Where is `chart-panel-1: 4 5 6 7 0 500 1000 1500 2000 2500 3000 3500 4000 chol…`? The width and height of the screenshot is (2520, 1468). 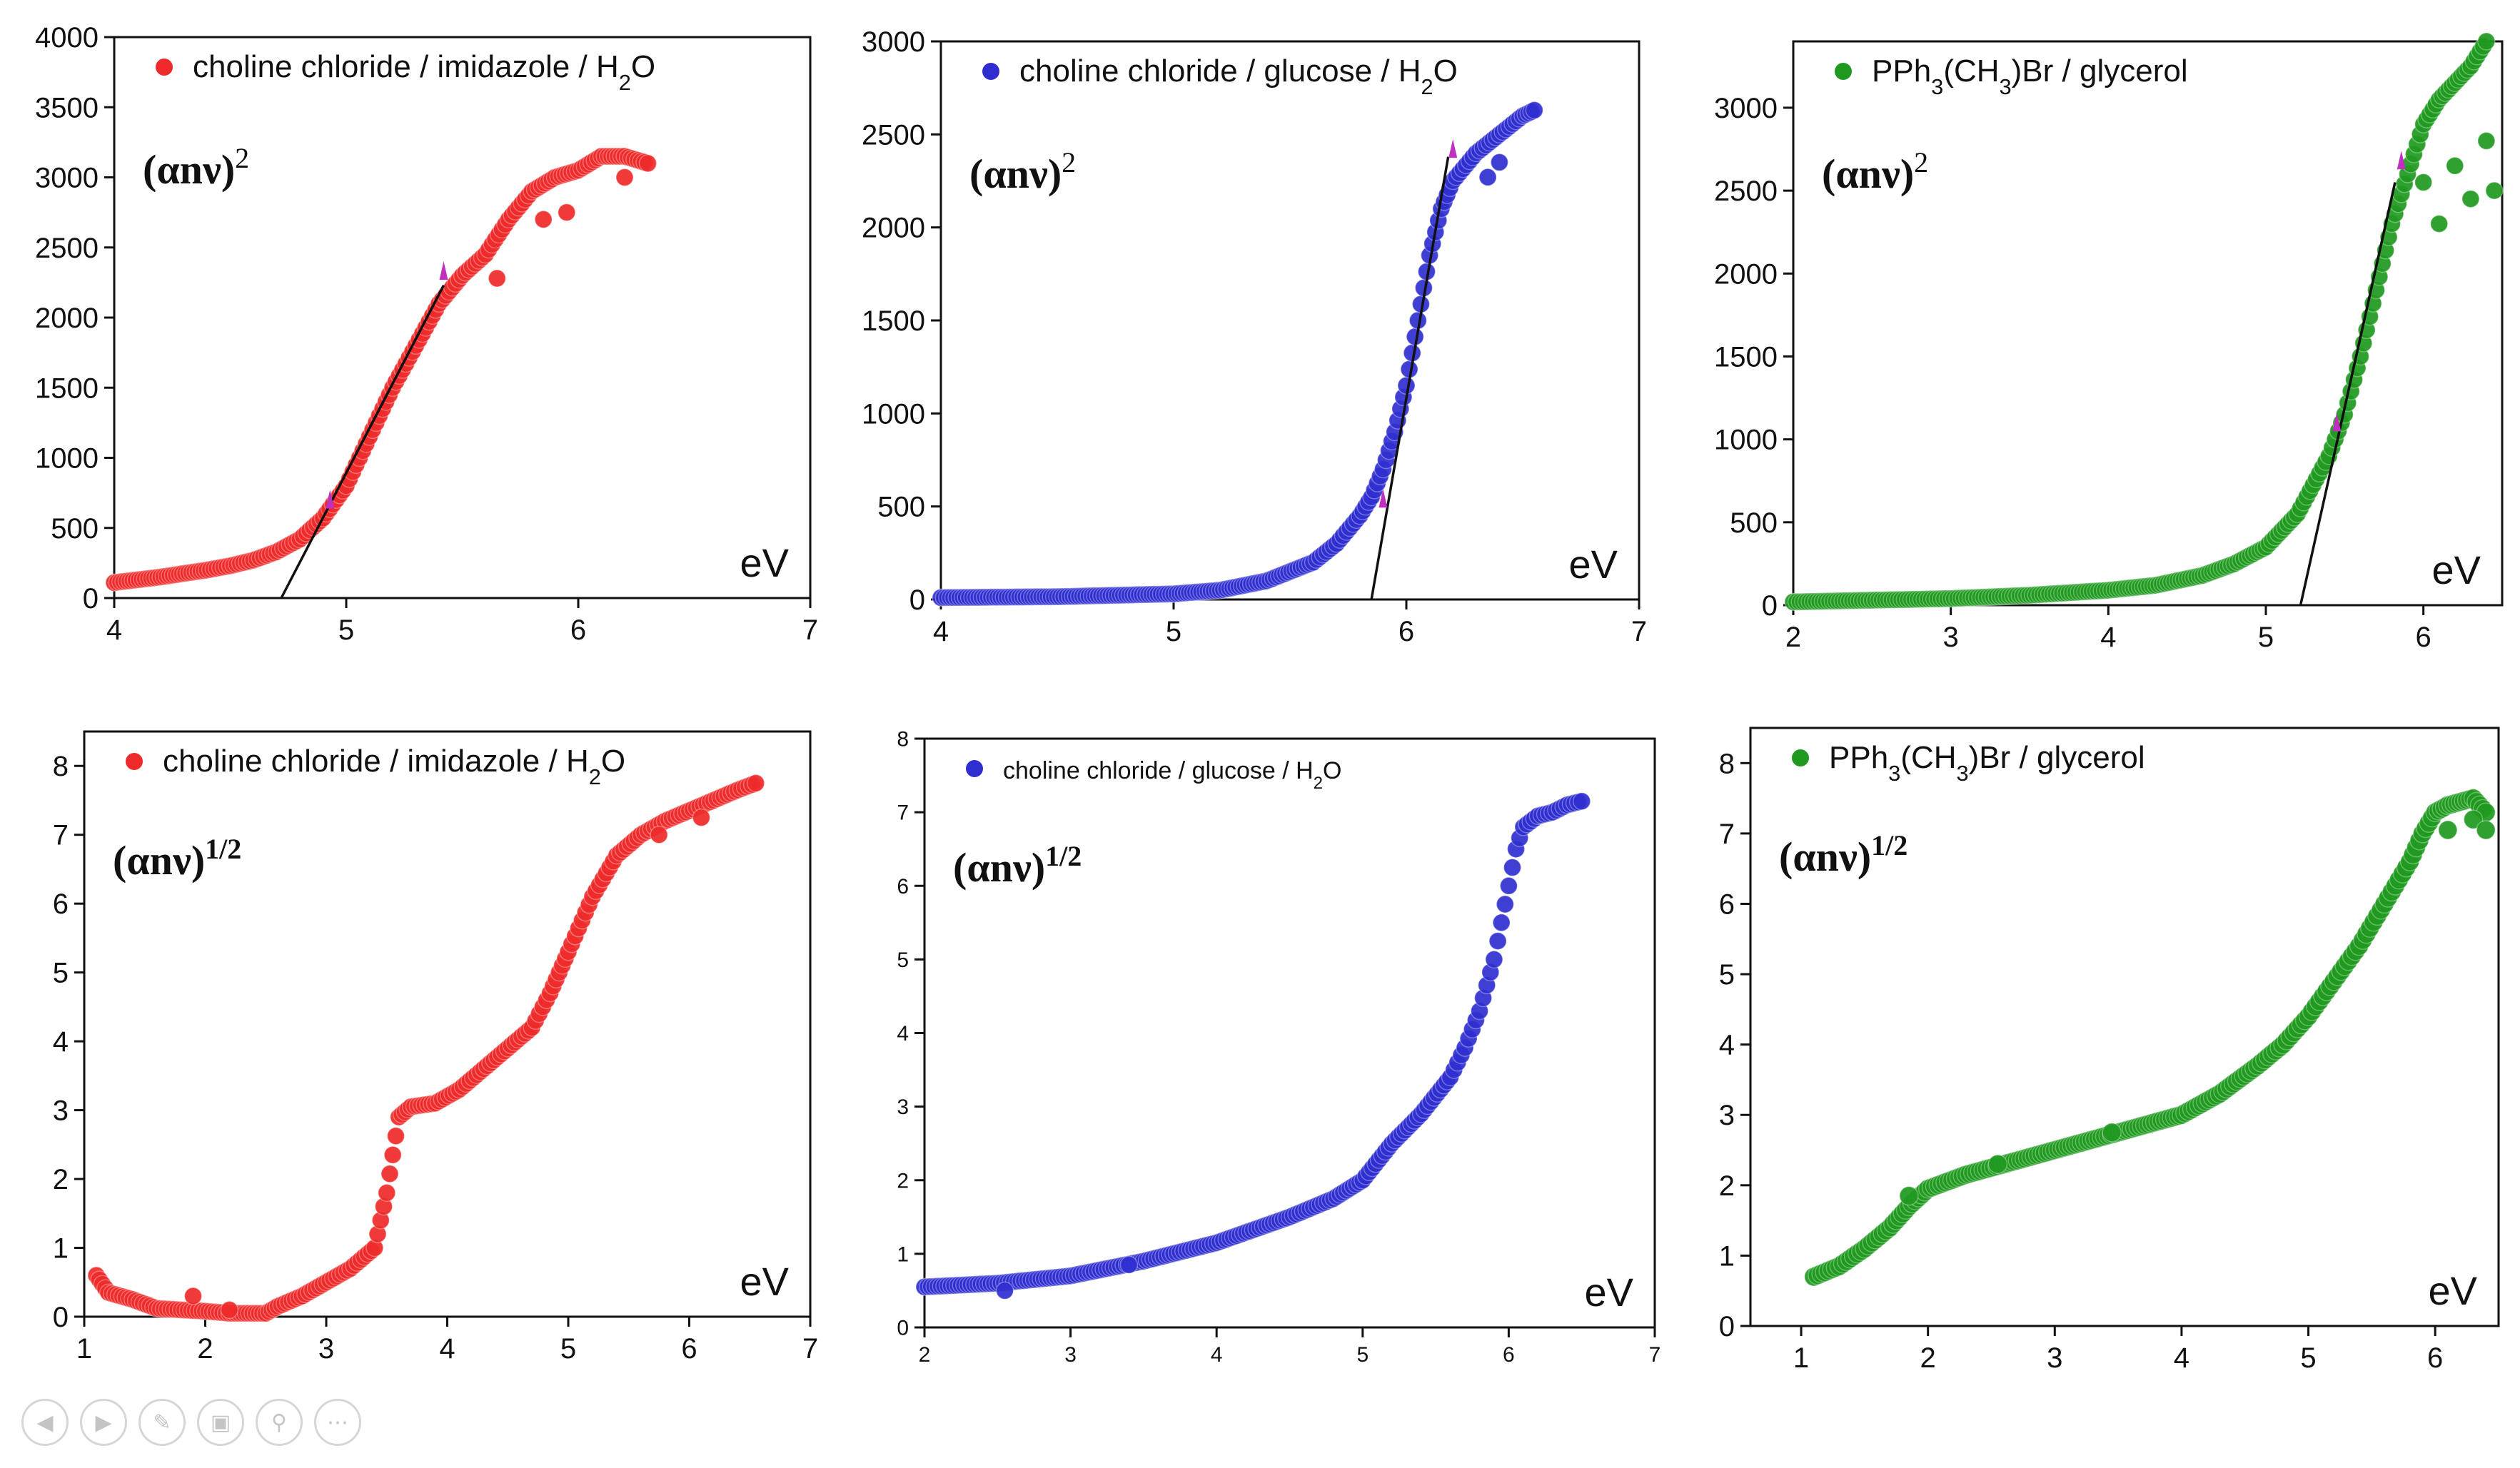
chart-panel-1: 4 5 6 7 0 500 1000 1500 2000 2500 3000 3500 4000 chol… is located at coordinates (426, 334).